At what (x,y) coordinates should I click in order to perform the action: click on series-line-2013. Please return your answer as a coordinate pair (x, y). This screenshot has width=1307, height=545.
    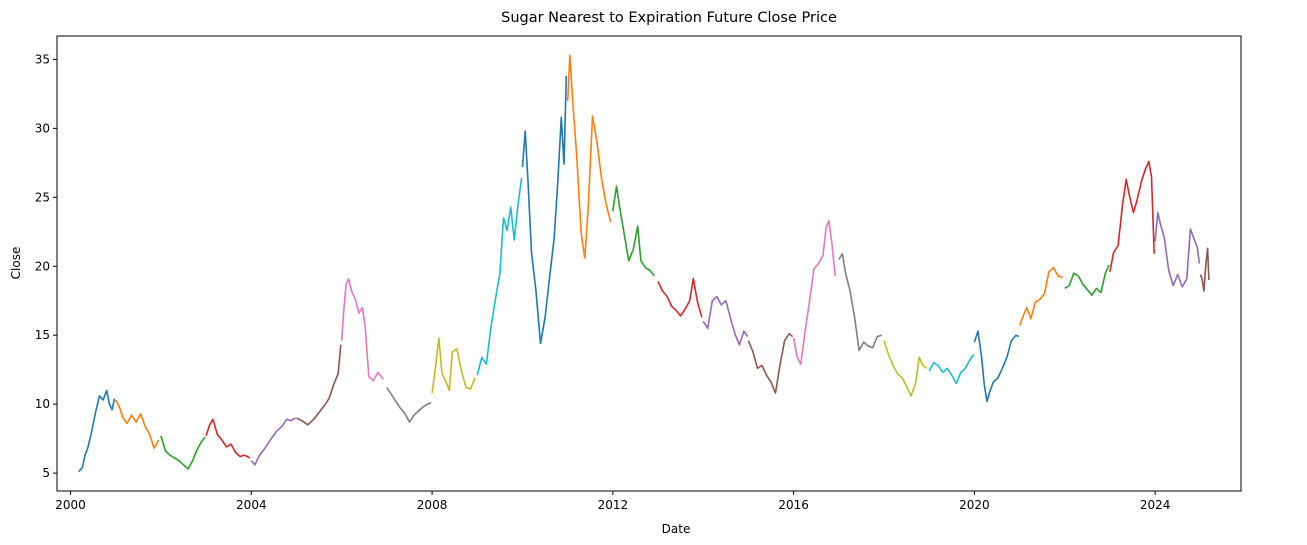
    Looking at the image, I should click on (680, 297).